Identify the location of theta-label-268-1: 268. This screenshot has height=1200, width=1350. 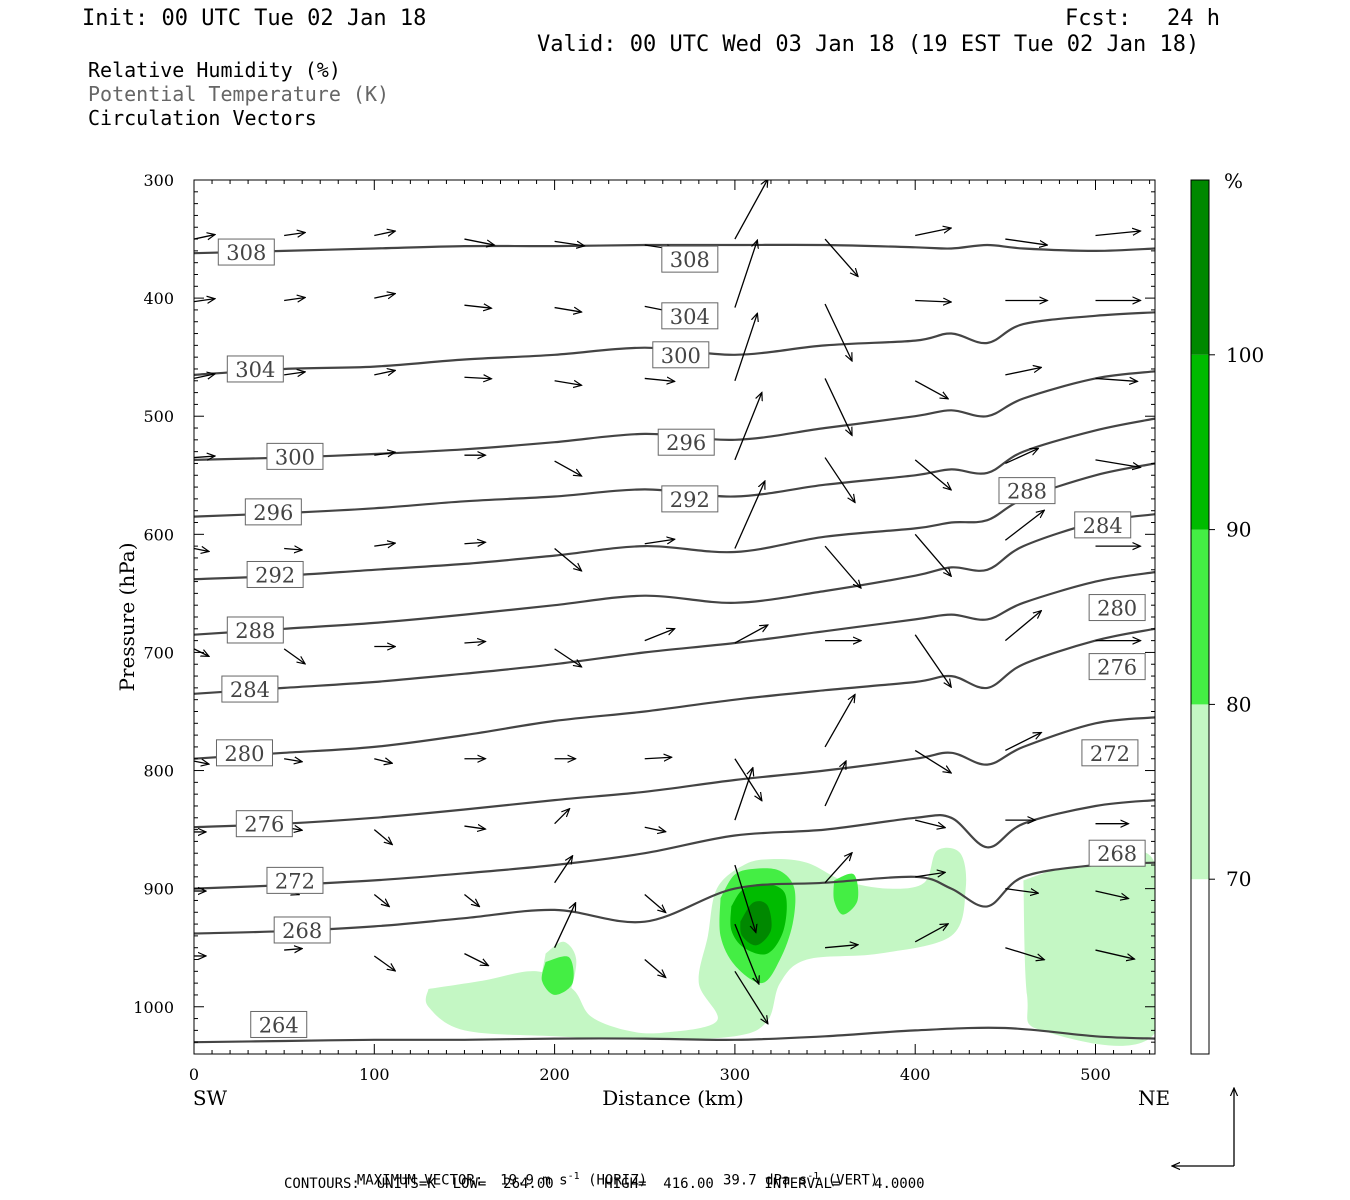
(1117, 854).